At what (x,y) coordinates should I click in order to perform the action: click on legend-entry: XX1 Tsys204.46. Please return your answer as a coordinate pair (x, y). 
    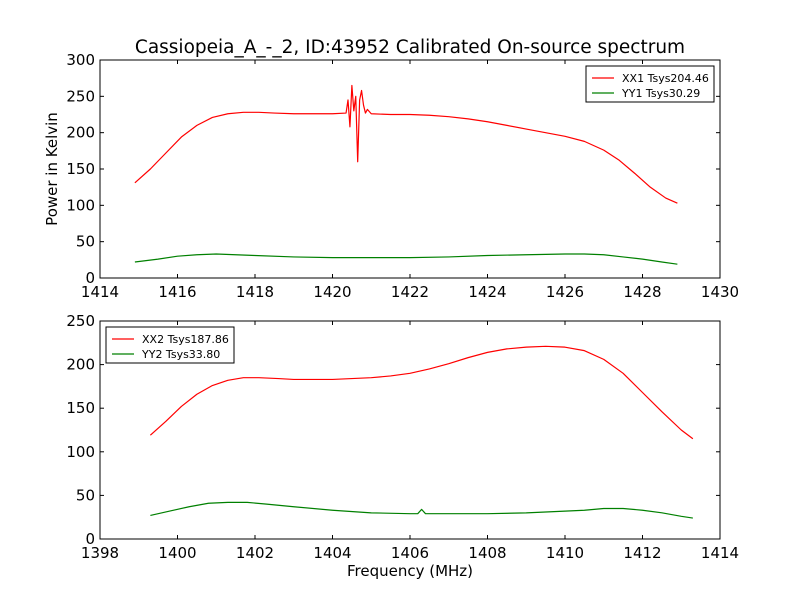
    Looking at the image, I should click on (665, 78).